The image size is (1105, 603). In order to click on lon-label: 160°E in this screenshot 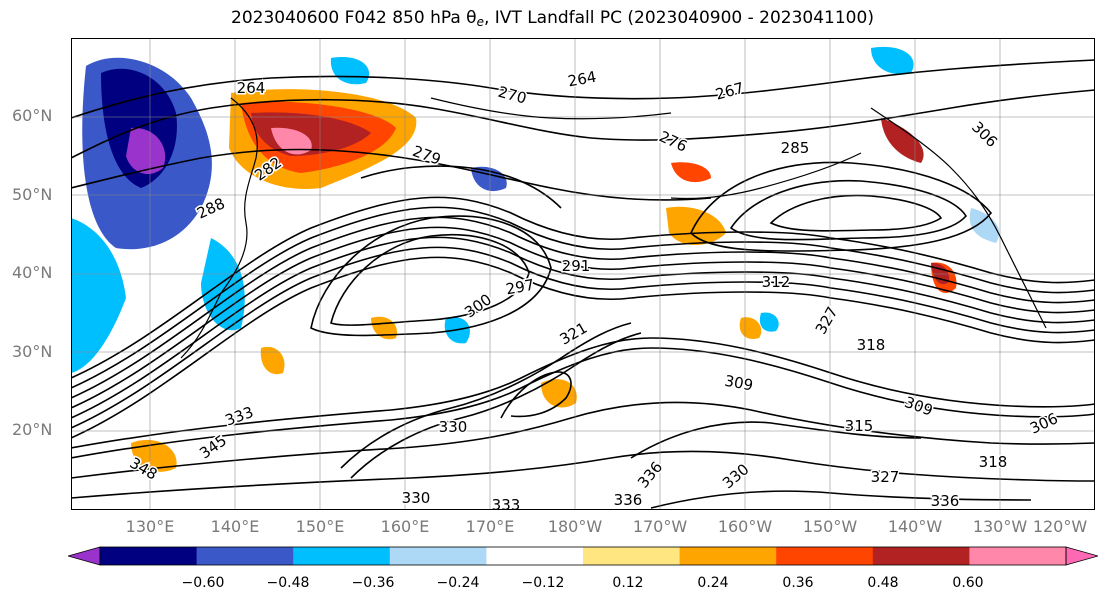, I will do `click(405, 526)`.